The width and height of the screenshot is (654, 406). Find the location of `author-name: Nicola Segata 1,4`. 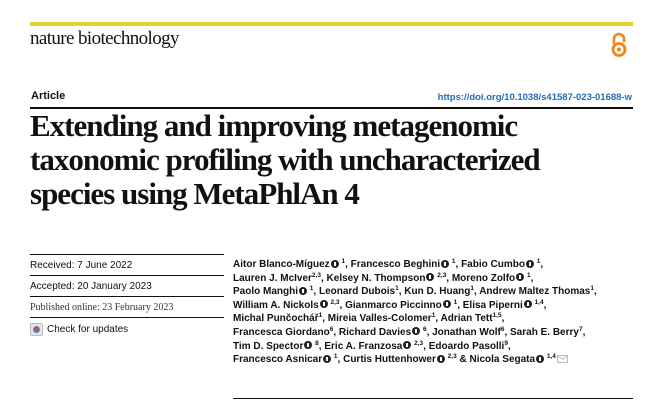

author-name: Nicola Segata 1,4 is located at coordinates (518, 359).